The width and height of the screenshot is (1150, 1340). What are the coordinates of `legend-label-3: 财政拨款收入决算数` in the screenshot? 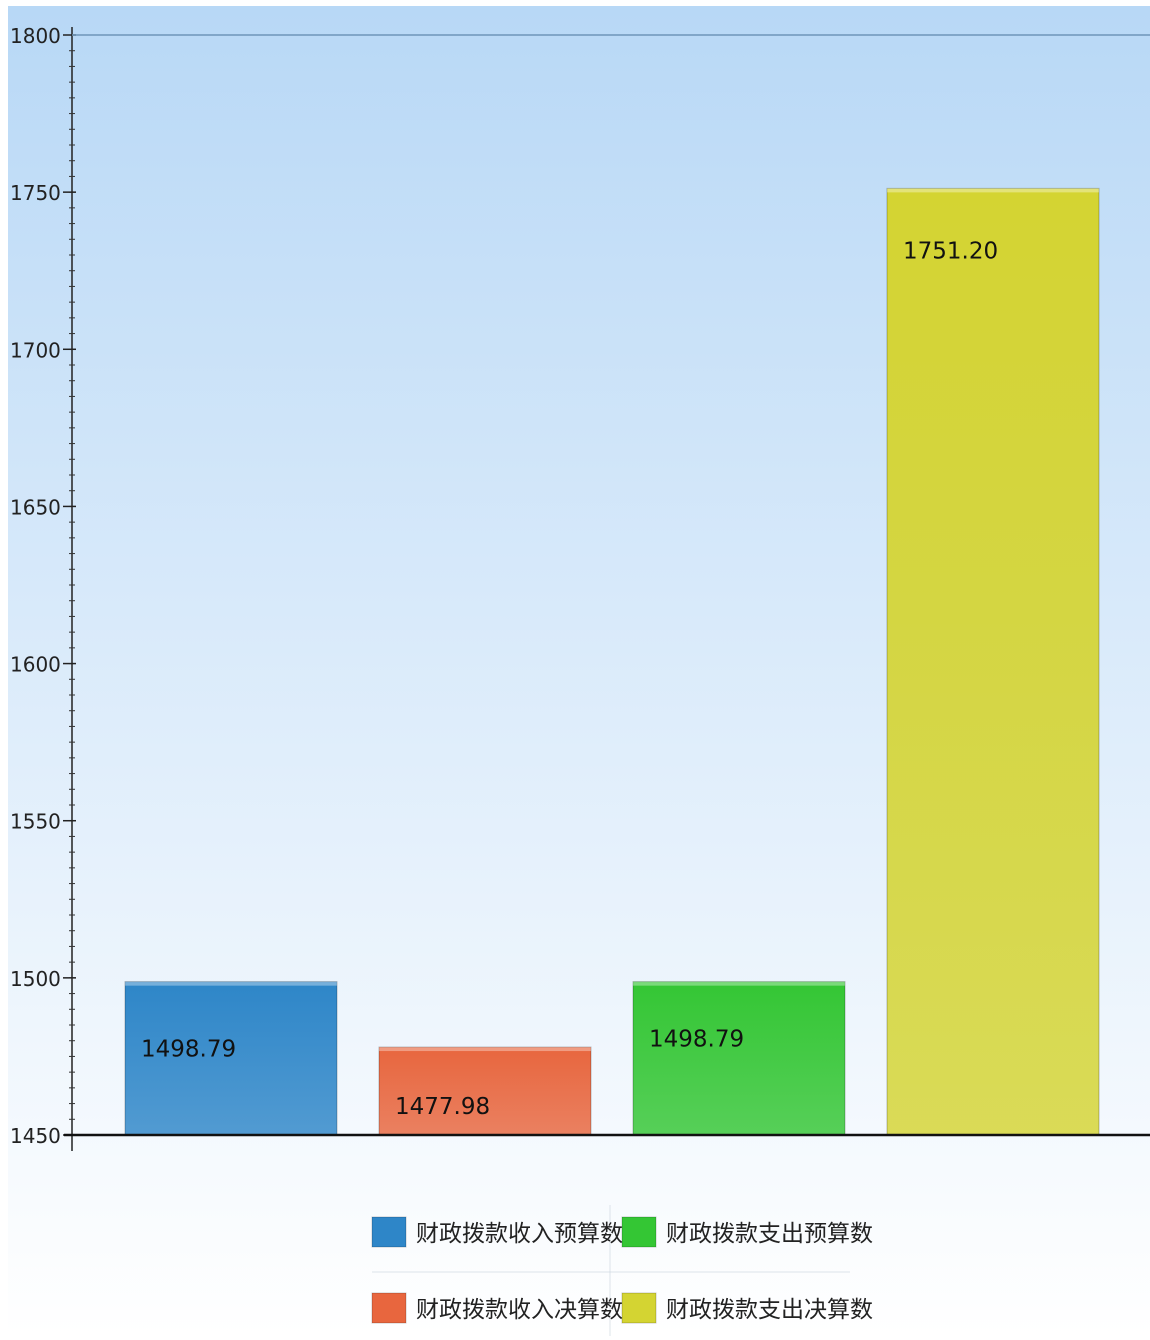 It's located at (519, 1310).